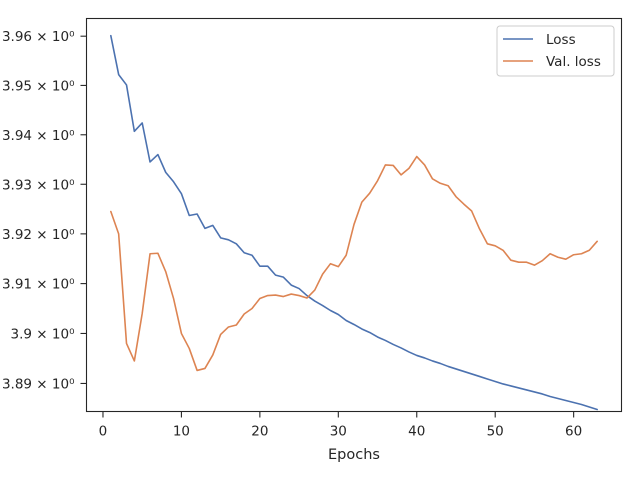 The width and height of the screenshot is (640, 480). I want to click on legend: Loss Val. loss, so click(555, 51).